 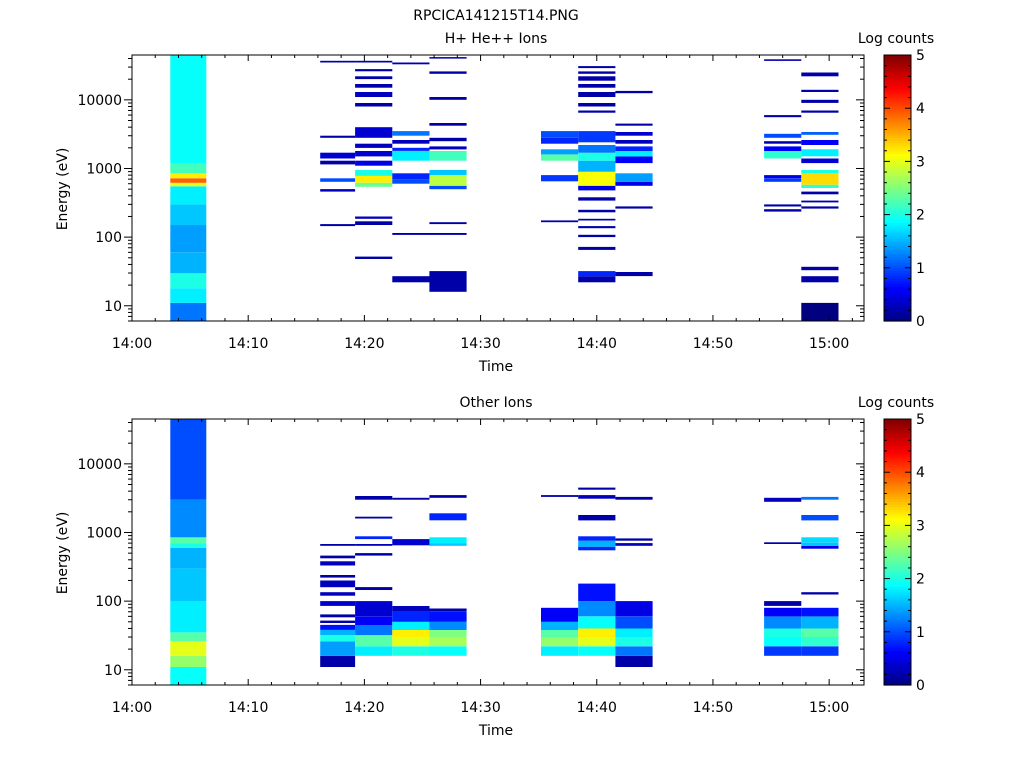 What do you see at coordinates (495, 367) in the screenshot?
I see `x-axis-label: Time` at bounding box center [495, 367].